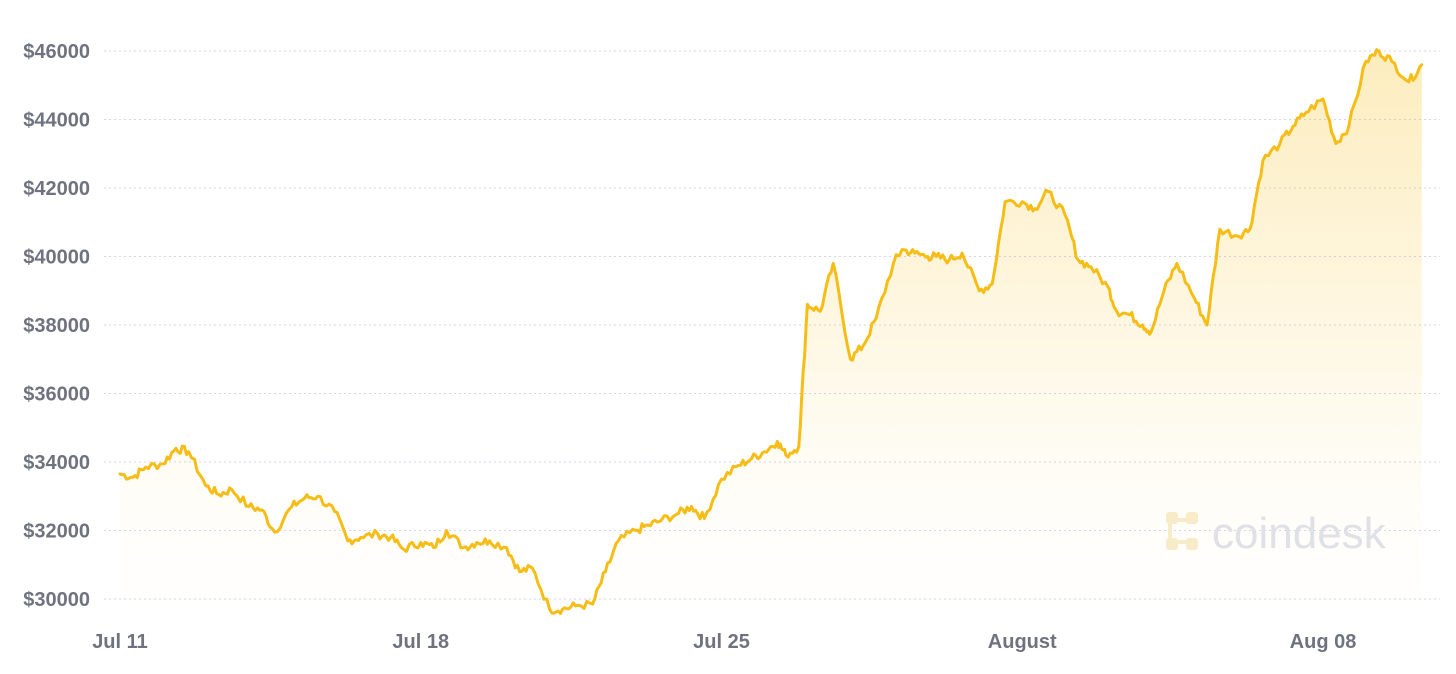  What do you see at coordinates (56, 52) in the screenshot?
I see `y-tick-label: $46000` at bounding box center [56, 52].